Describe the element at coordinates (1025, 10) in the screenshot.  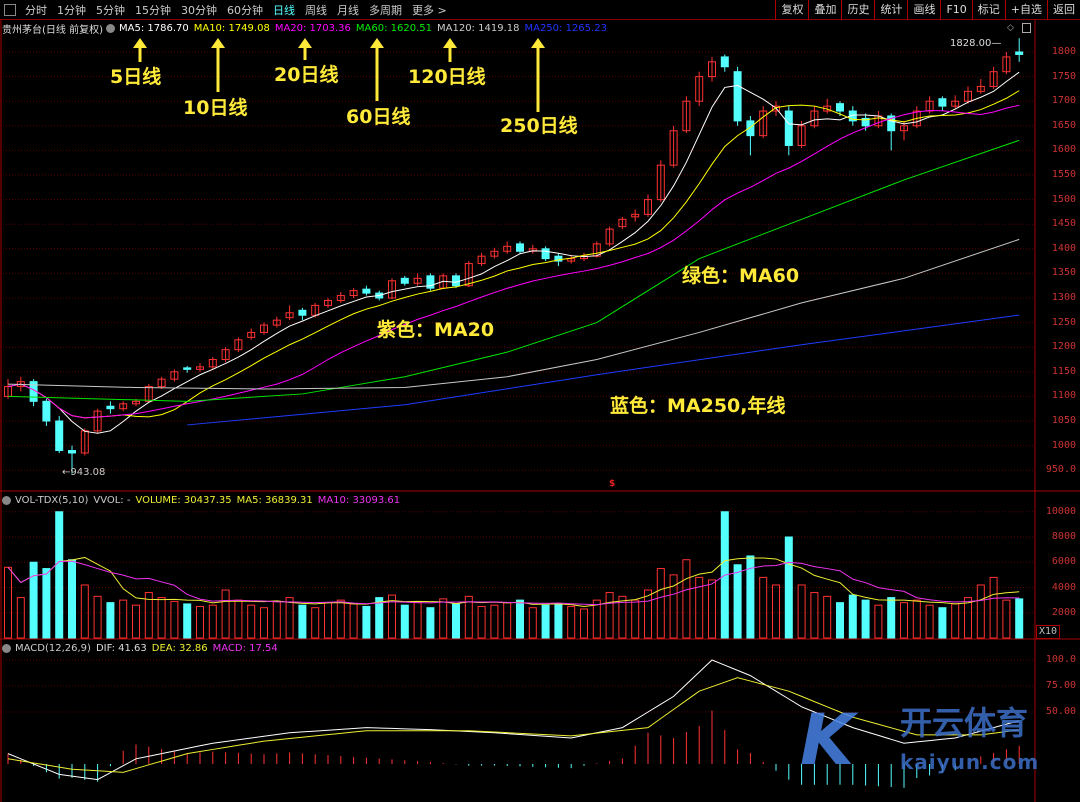
I see `toolbar-button: +自选` at that location.